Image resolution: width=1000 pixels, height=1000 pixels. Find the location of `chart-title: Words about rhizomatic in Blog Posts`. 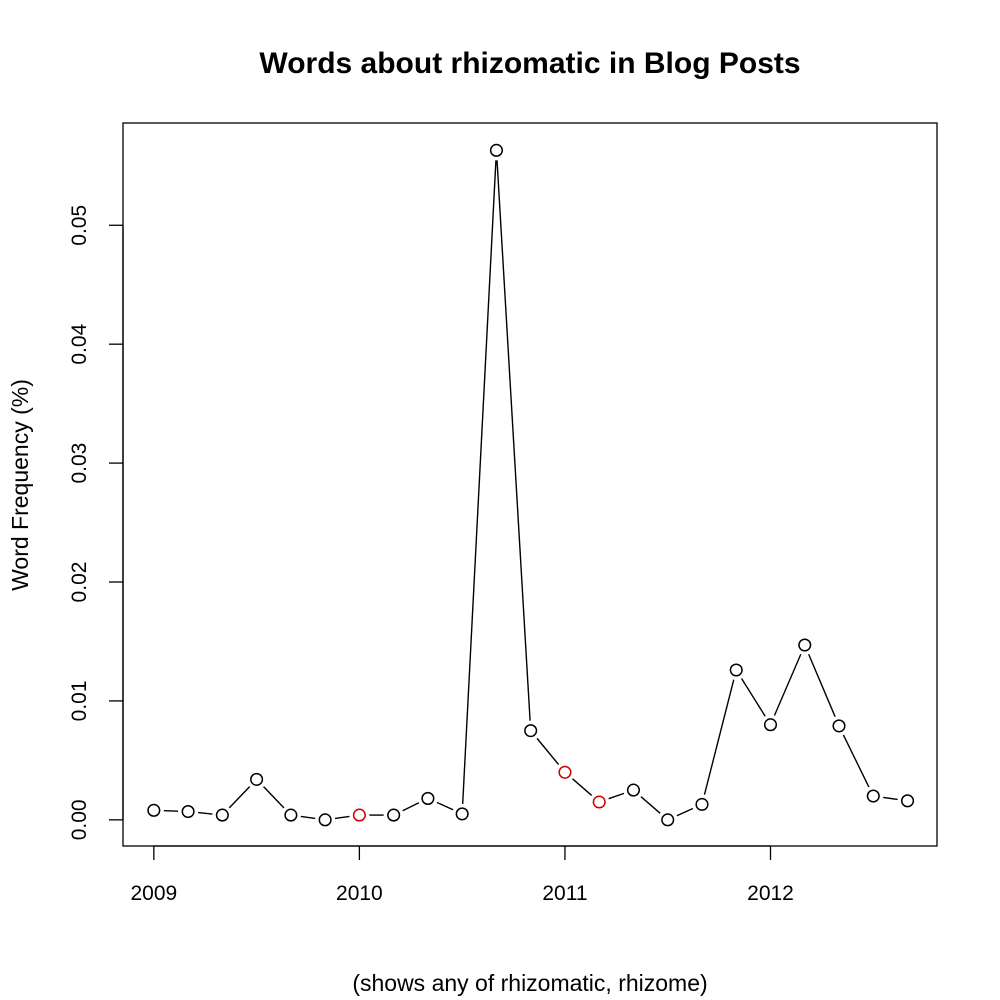

chart-title: Words about rhizomatic in Blog Posts is located at coordinates (529, 63).